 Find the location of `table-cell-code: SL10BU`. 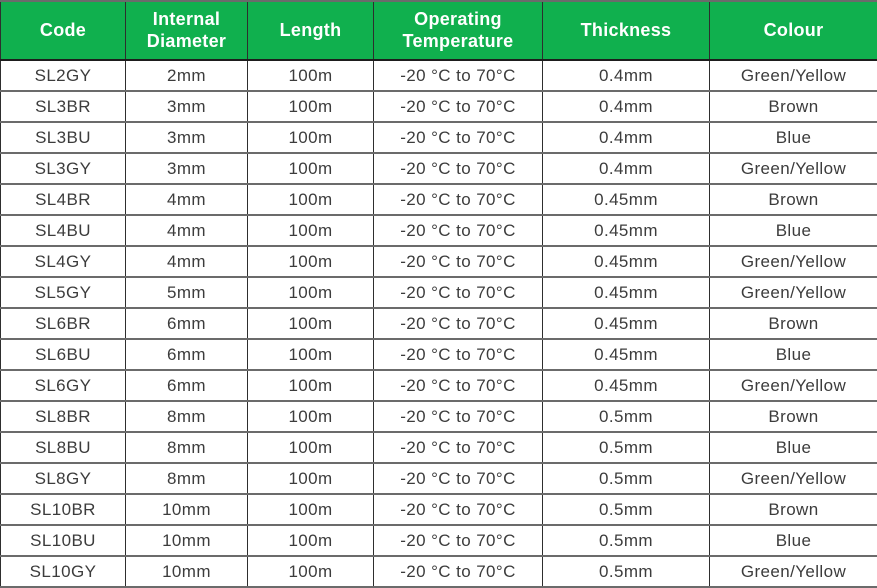

table-cell-code: SL10BU is located at coordinates (63, 540).